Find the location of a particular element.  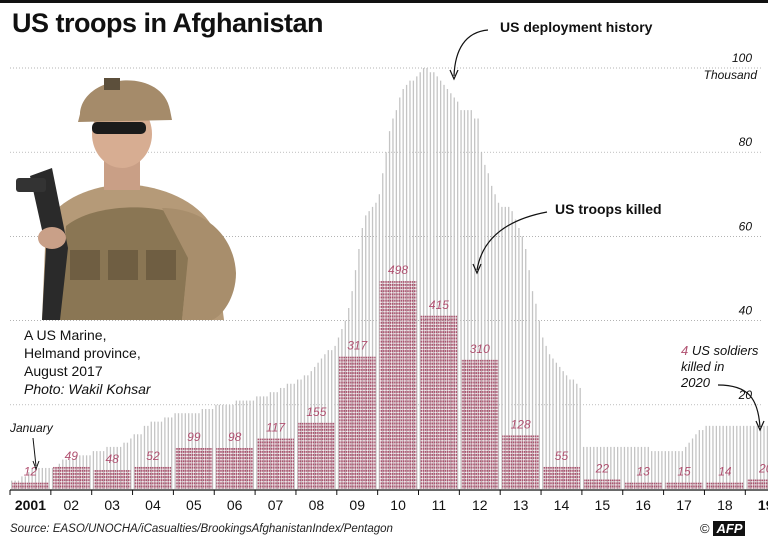

killed-value-label: 99 is located at coordinates (194, 437).